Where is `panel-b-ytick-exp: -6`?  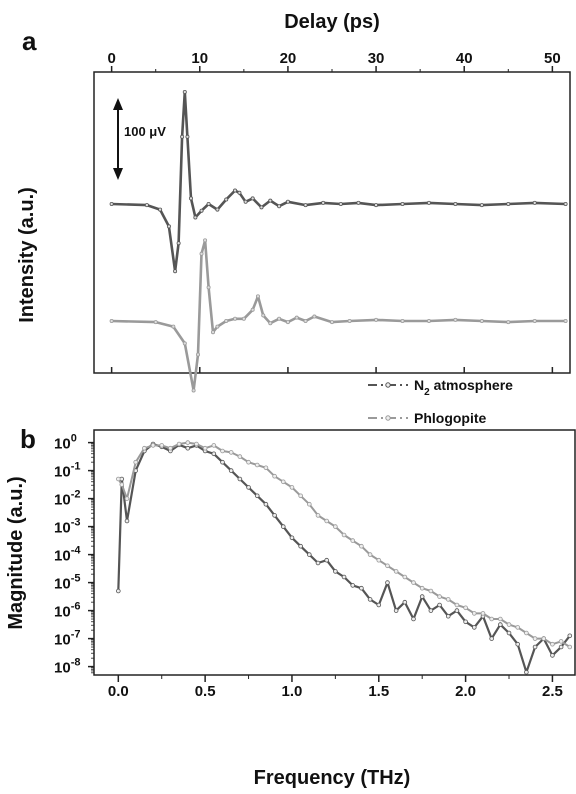 panel-b-ytick-exp: -6 is located at coordinates (76, 607).